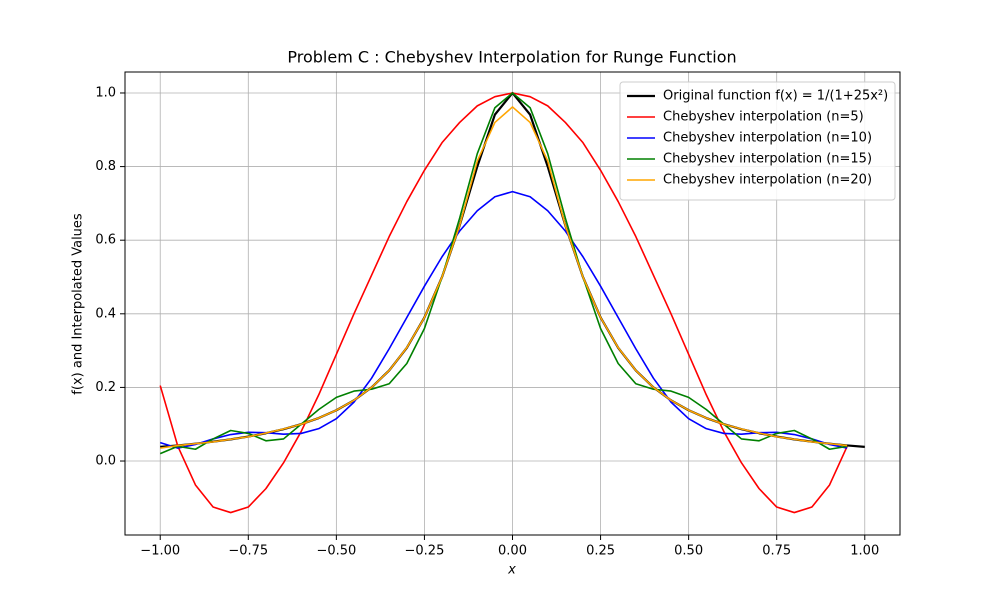 This screenshot has height=600, width=1000. What do you see at coordinates (105, 461) in the screenshot?
I see `y-tick-label: 0.0` at bounding box center [105, 461].